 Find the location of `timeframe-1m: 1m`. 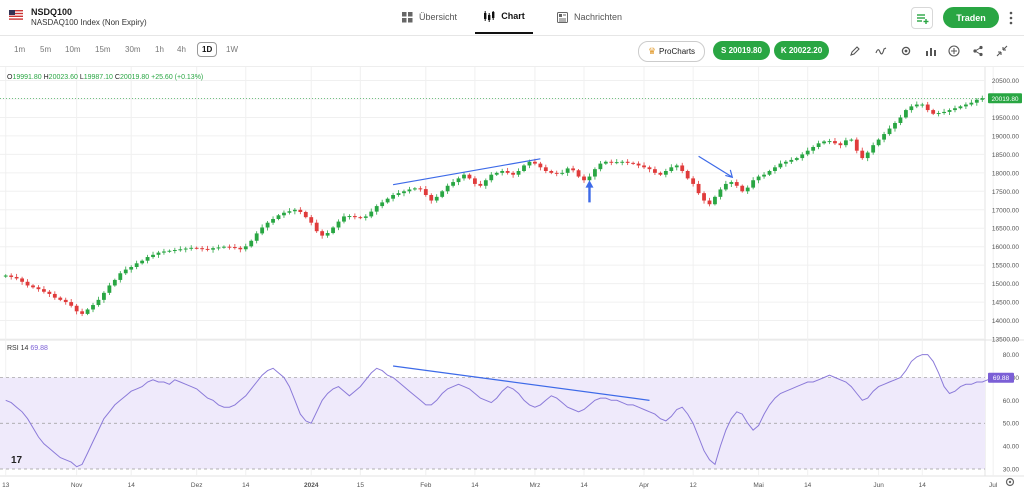

timeframe-1m: 1m is located at coordinates (20, 49).